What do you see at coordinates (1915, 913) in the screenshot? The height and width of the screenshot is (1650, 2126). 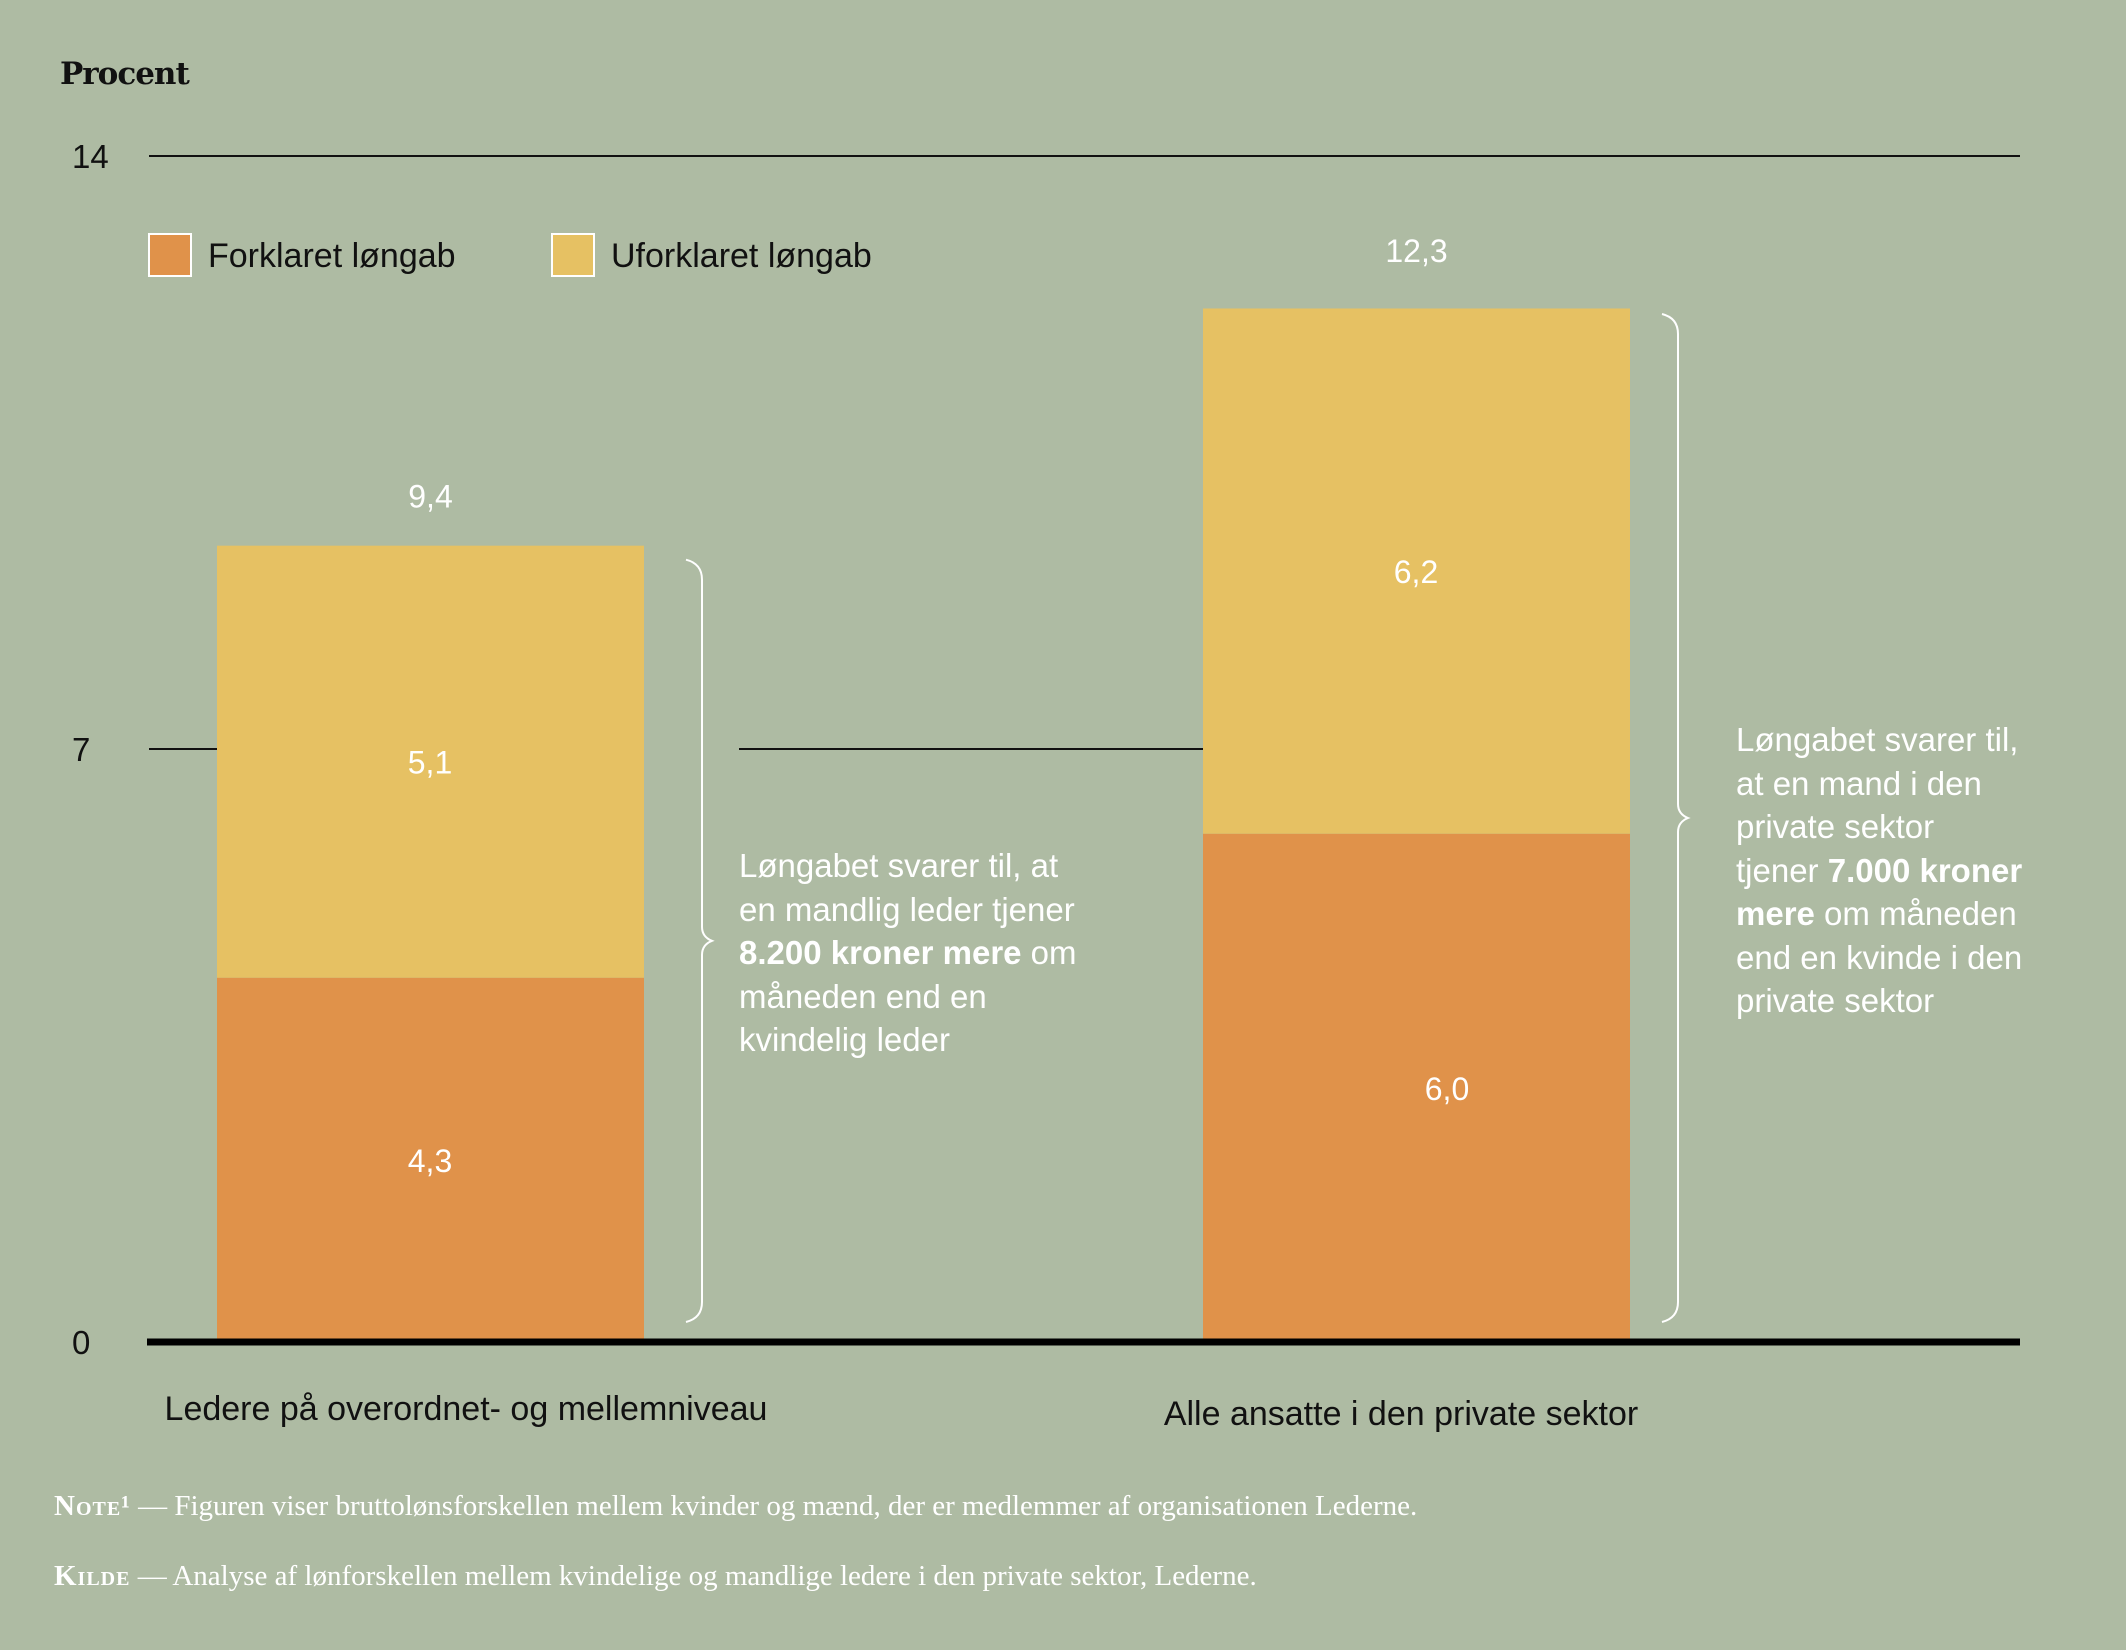 I see `annotation-text: om måneden` at bounding box center [1915, 913].